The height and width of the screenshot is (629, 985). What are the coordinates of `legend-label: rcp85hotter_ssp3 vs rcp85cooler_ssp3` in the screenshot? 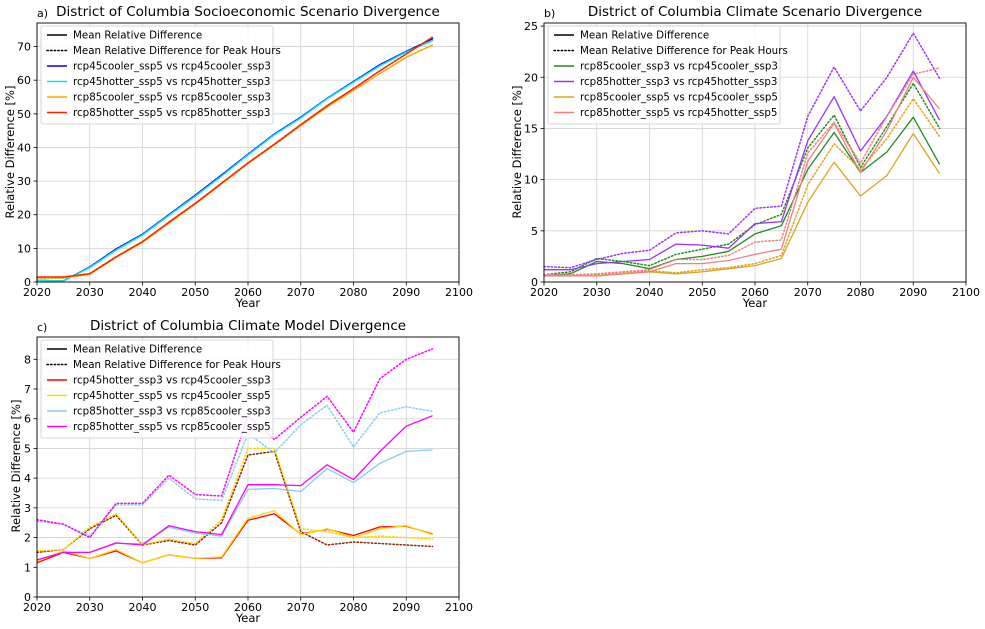 It's located at (172, 412).